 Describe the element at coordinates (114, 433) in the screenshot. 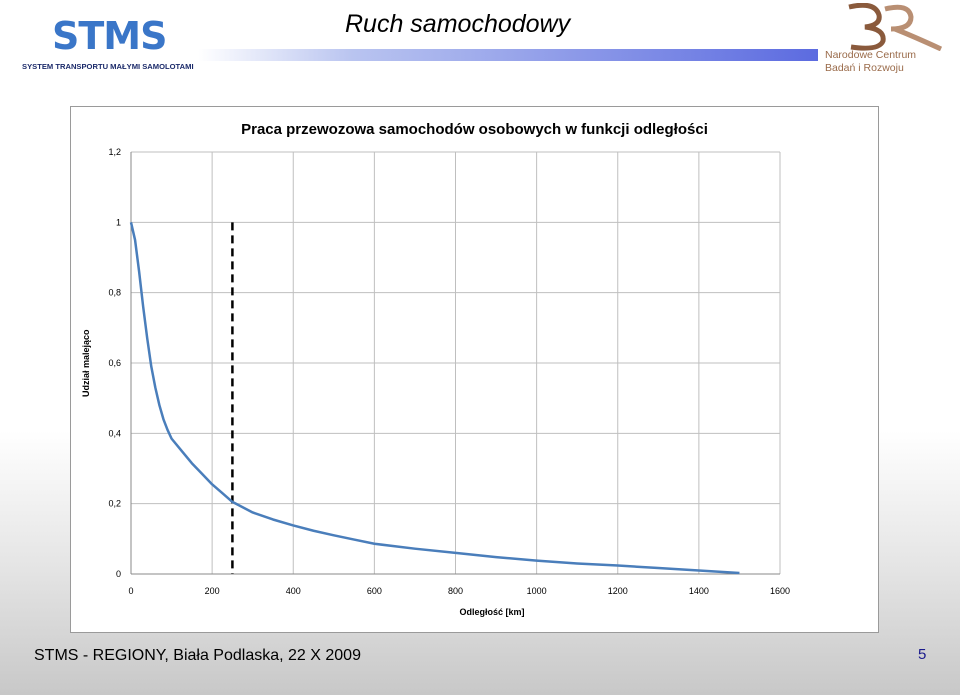

I see `y-tick-label: 0,4` at that location.